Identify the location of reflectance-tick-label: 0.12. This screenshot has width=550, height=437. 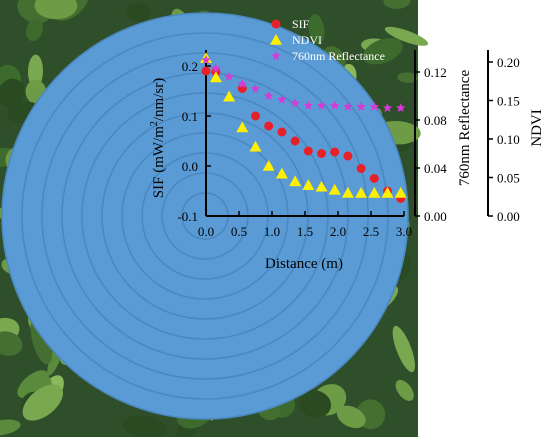
(435, 72).